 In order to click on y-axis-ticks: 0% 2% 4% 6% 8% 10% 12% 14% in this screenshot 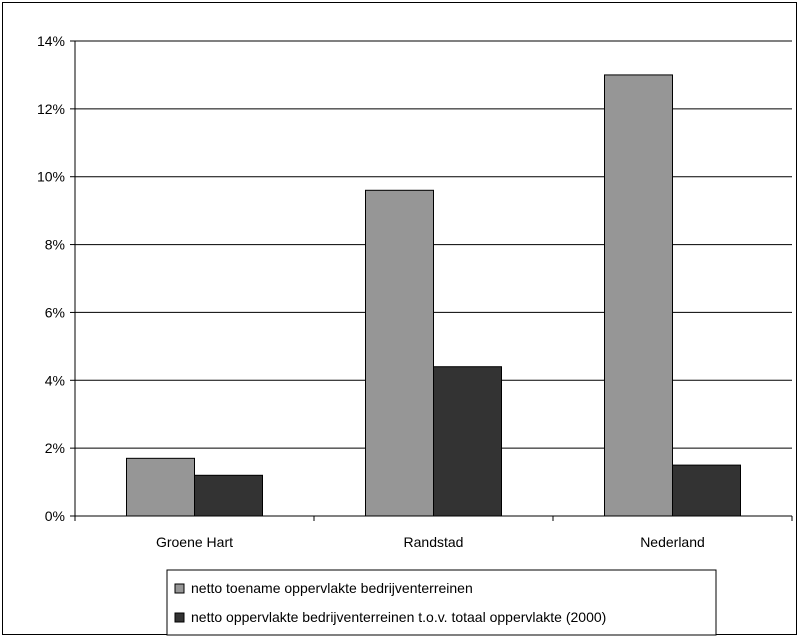, I will do `click(56, 278)`.